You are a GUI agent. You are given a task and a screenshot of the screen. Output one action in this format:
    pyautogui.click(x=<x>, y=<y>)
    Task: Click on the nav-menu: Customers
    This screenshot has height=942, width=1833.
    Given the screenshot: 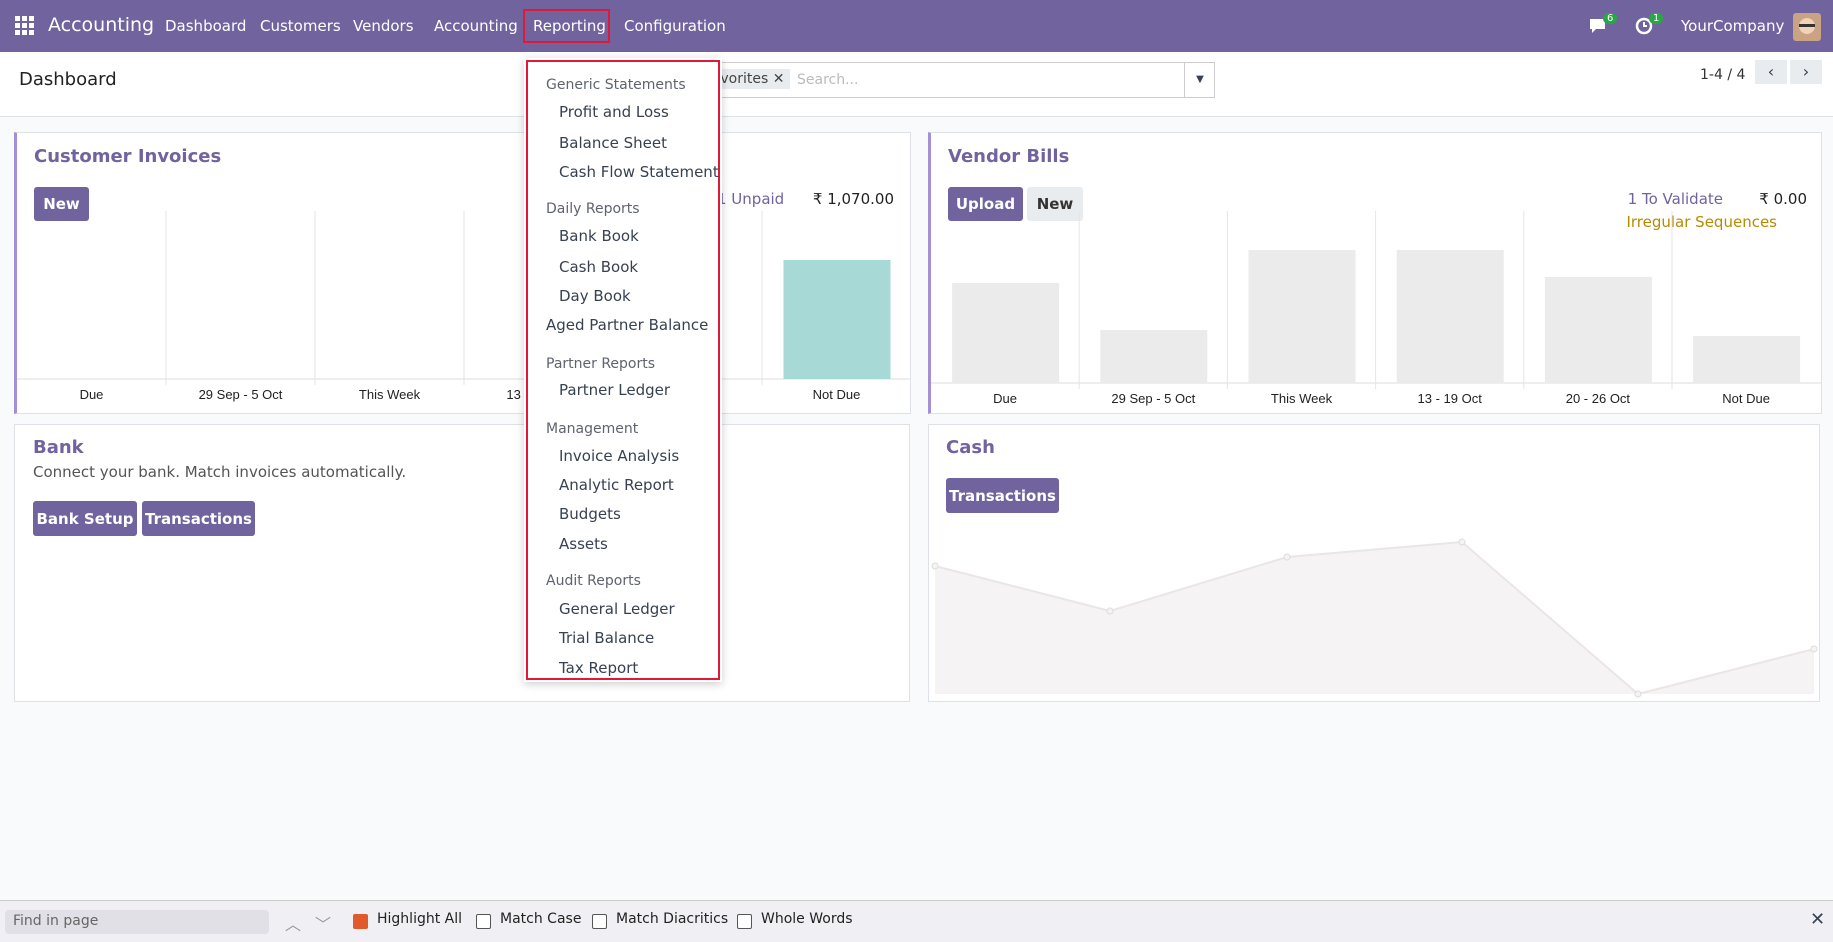 What is the action you would take?
    pyautogui.click(x=300, y=26)
    